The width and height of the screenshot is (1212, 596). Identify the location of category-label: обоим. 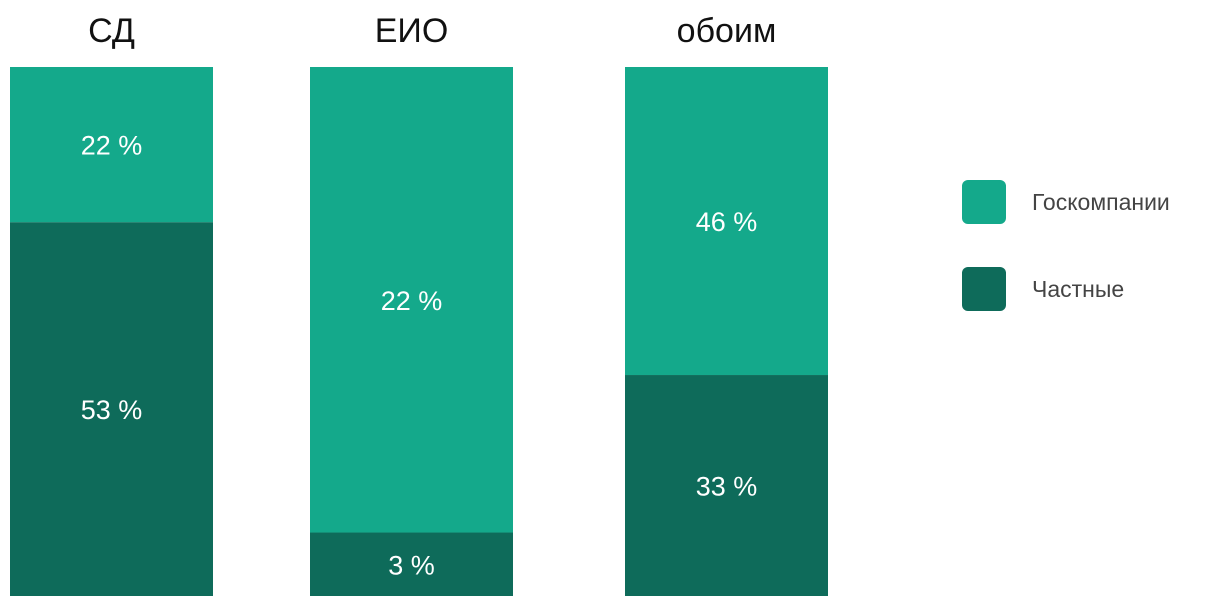
(727, 31).